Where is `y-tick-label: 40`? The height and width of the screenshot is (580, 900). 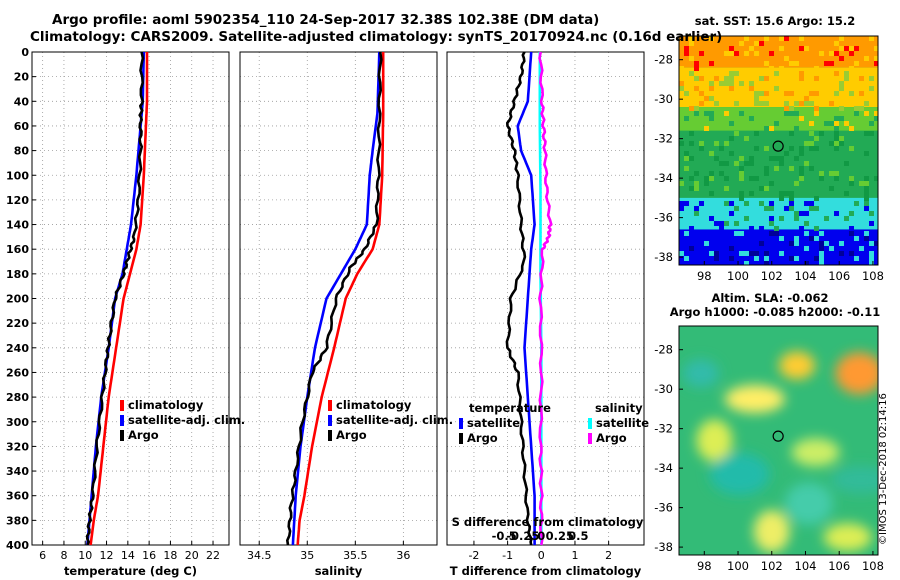 y-tick-label: 40 is located at coordinates (22, 101).